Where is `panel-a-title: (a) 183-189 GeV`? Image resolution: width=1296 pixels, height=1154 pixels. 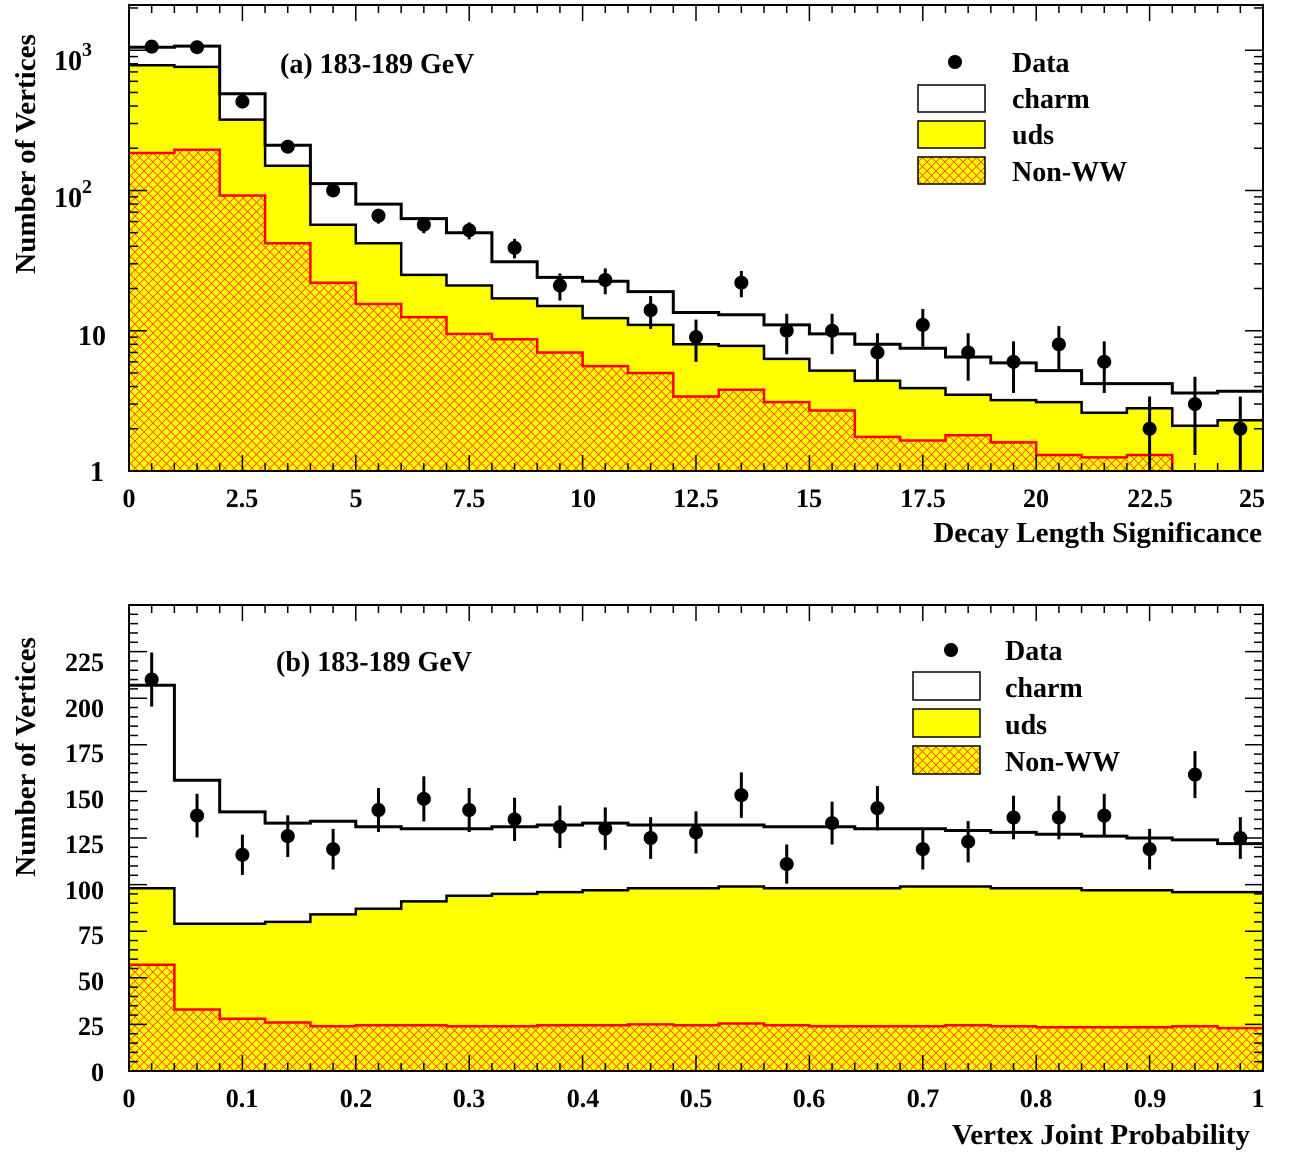
panel-a-title: (a) 183-189 GeV is located at coordinates (377, 64).